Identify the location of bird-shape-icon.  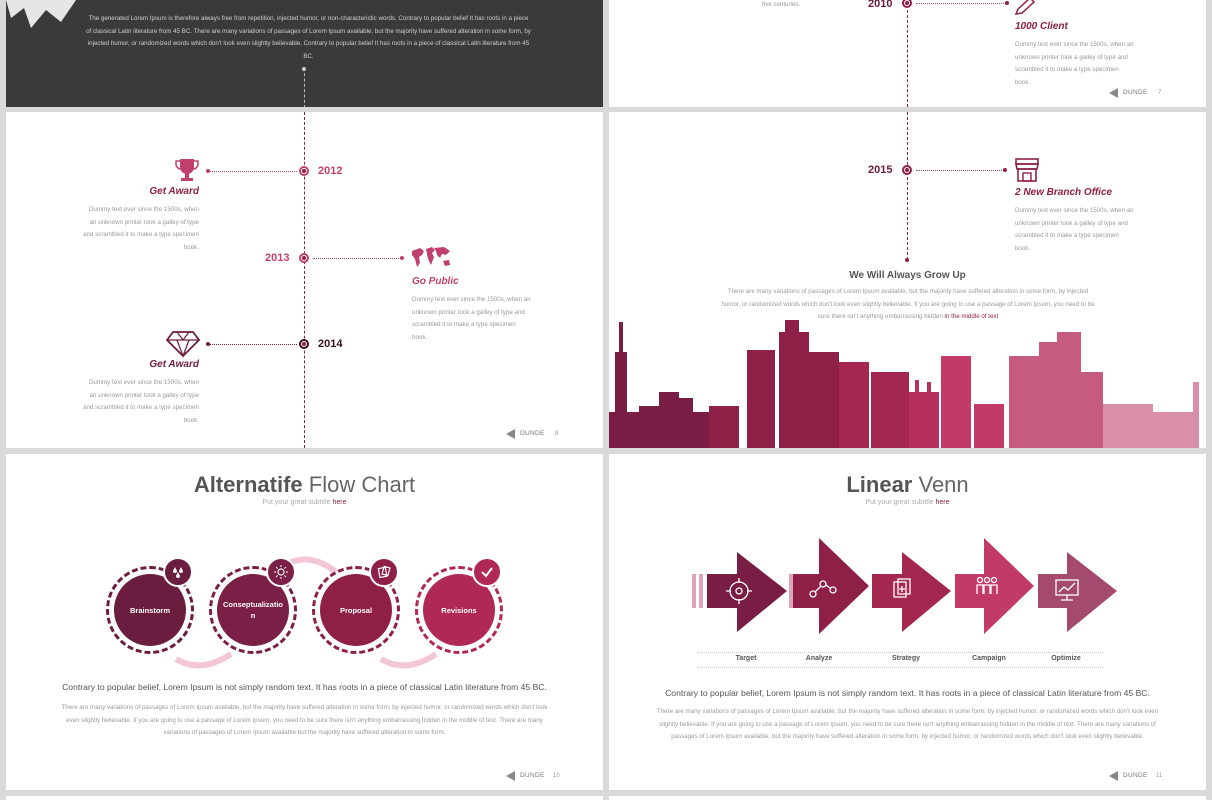
(41, 14).